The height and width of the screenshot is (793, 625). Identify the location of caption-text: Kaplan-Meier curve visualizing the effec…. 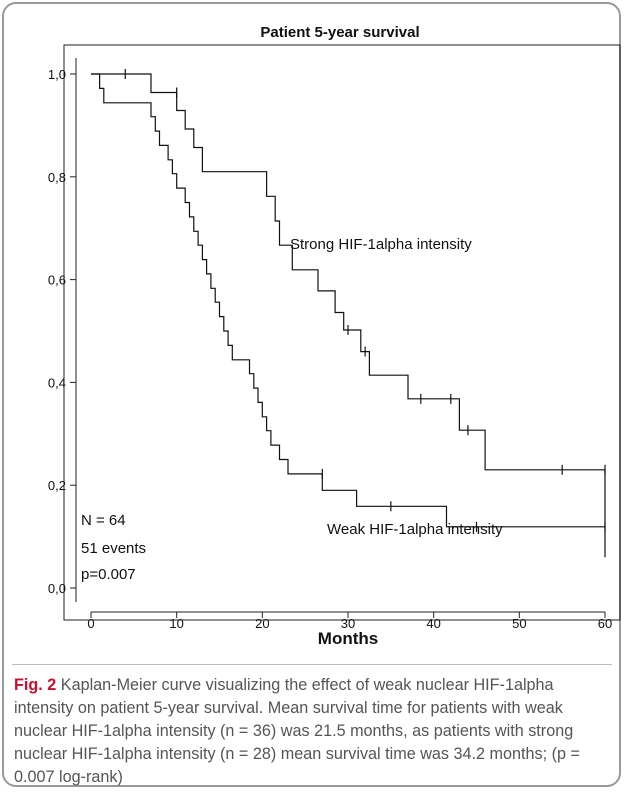
(297, 731).